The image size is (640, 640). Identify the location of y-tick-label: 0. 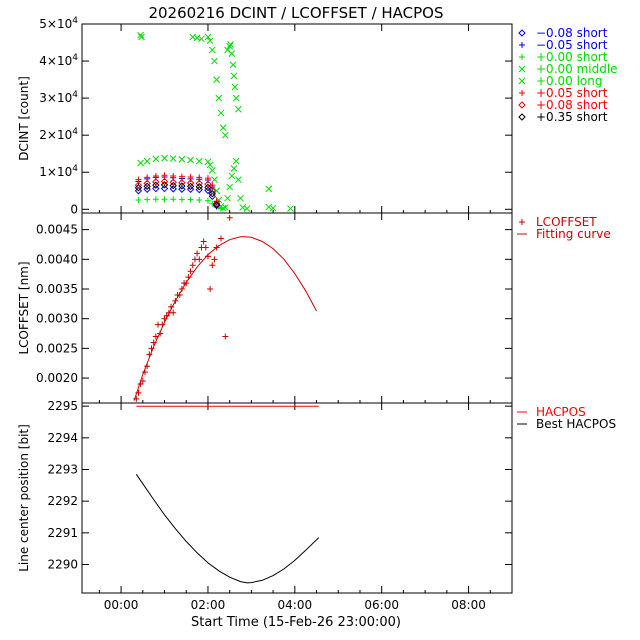
(74, 209).